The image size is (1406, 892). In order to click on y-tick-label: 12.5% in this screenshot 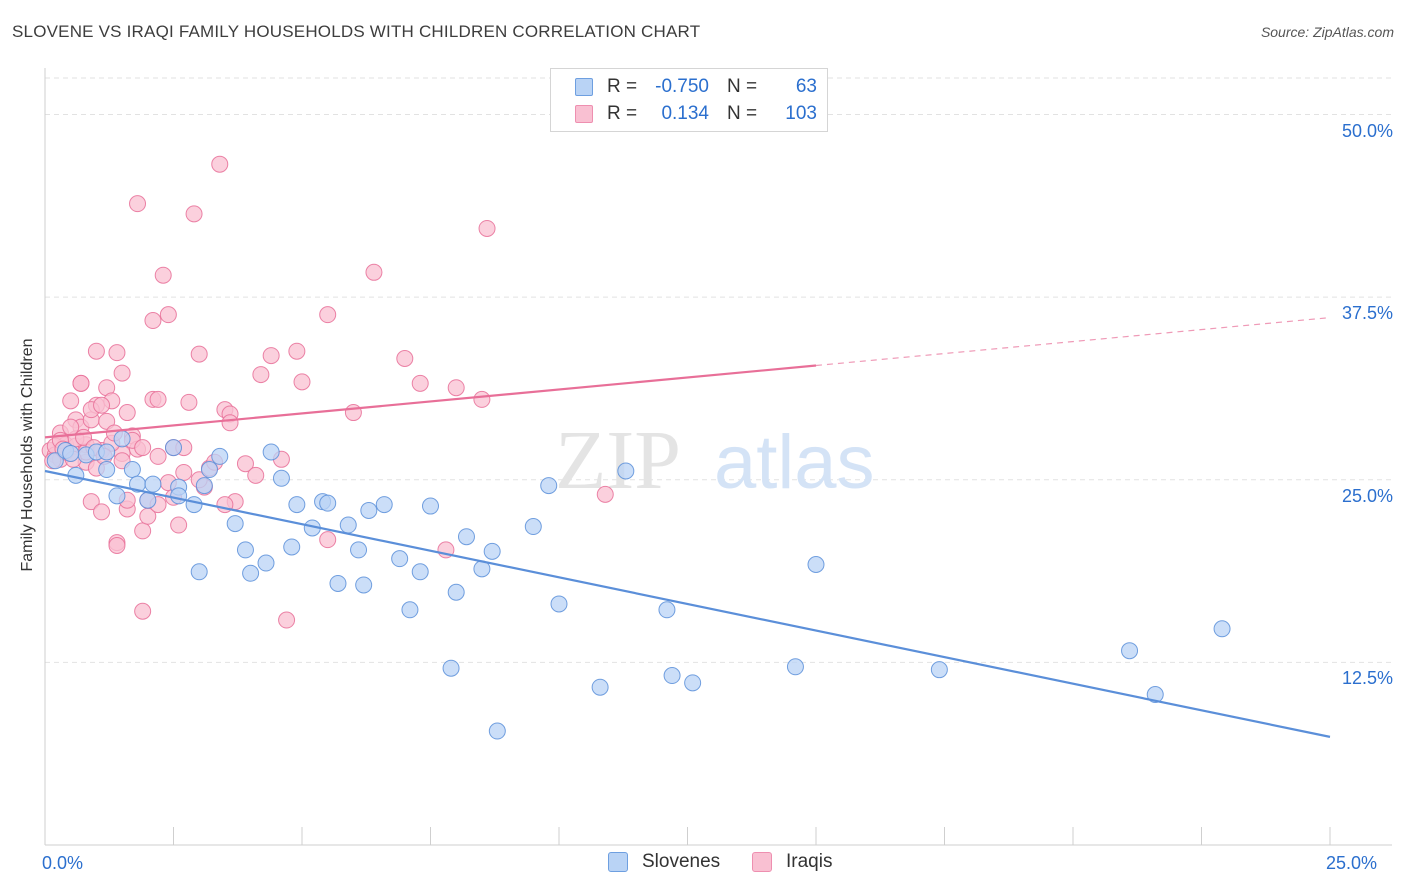, I will do `click(1367, 678)`.